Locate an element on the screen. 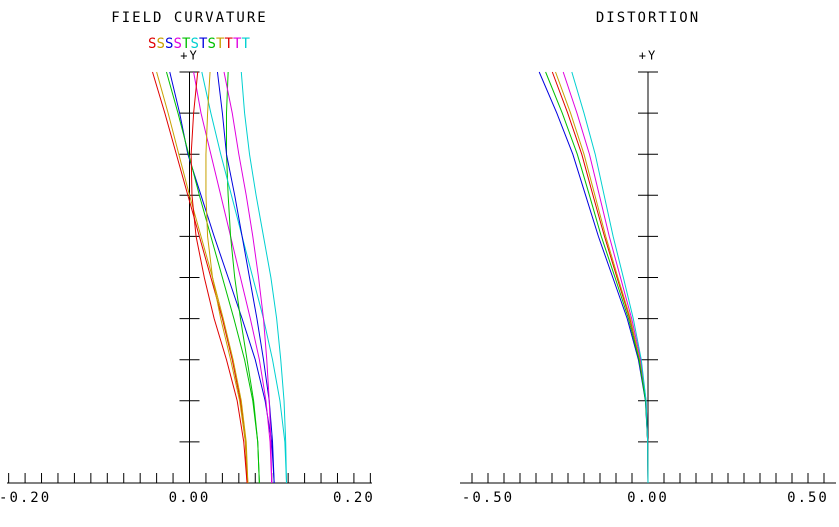  chart-title: DISTORTION is located at coordinates (648, 18).